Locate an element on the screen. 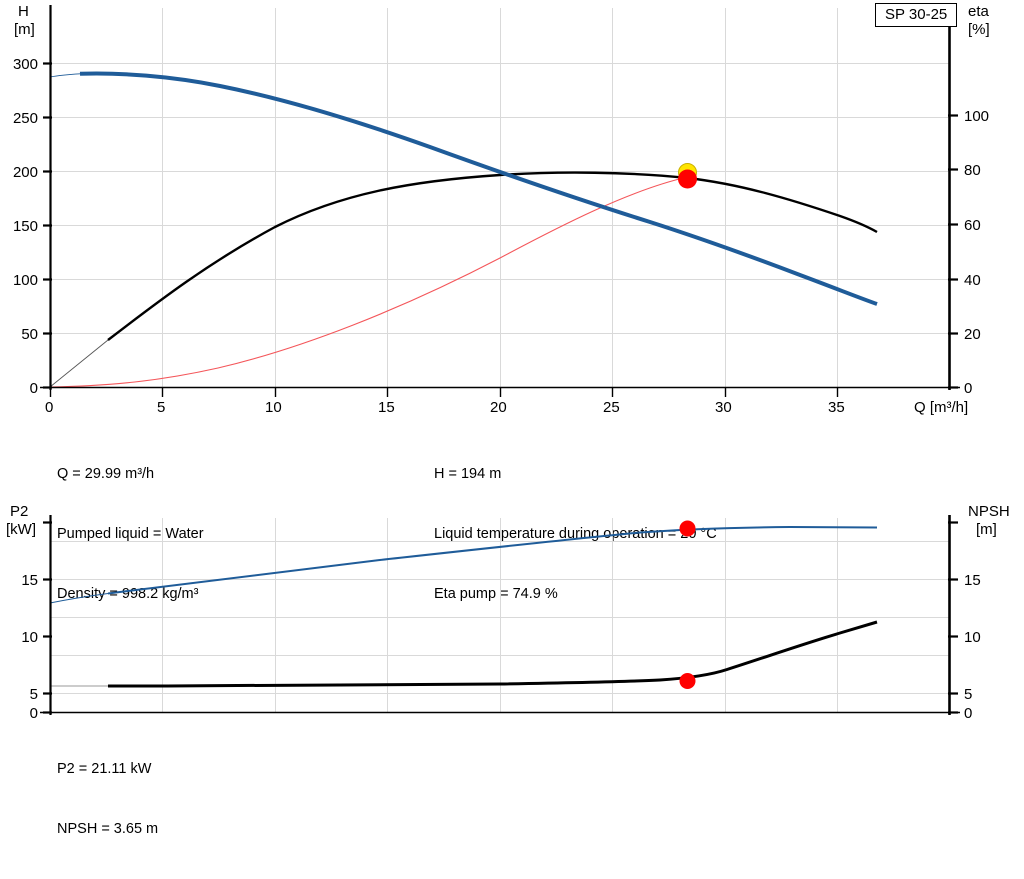 This screenshot has height=879, width=1024. right-axis-ticks-bottom is located at coordinates (953, 617).